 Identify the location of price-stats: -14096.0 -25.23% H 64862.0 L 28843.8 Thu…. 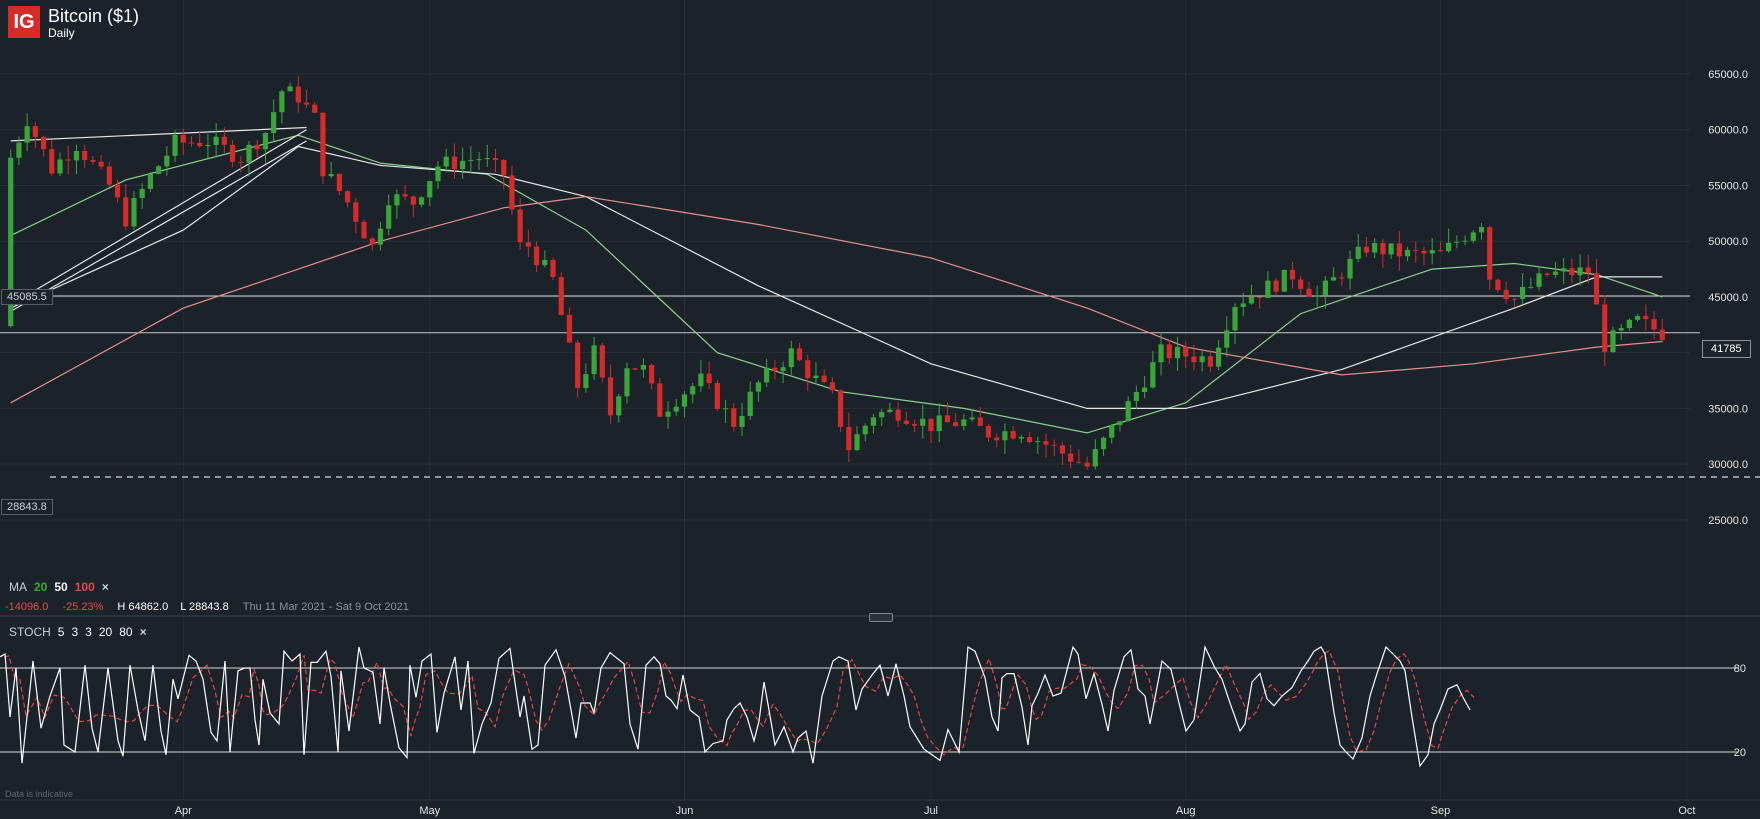
(207, 607).